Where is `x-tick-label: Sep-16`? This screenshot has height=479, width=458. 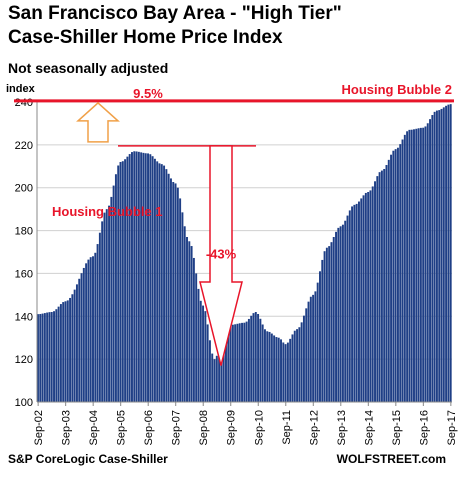 x-tick-label: Sep-16 is located at coordinates (424, 427).